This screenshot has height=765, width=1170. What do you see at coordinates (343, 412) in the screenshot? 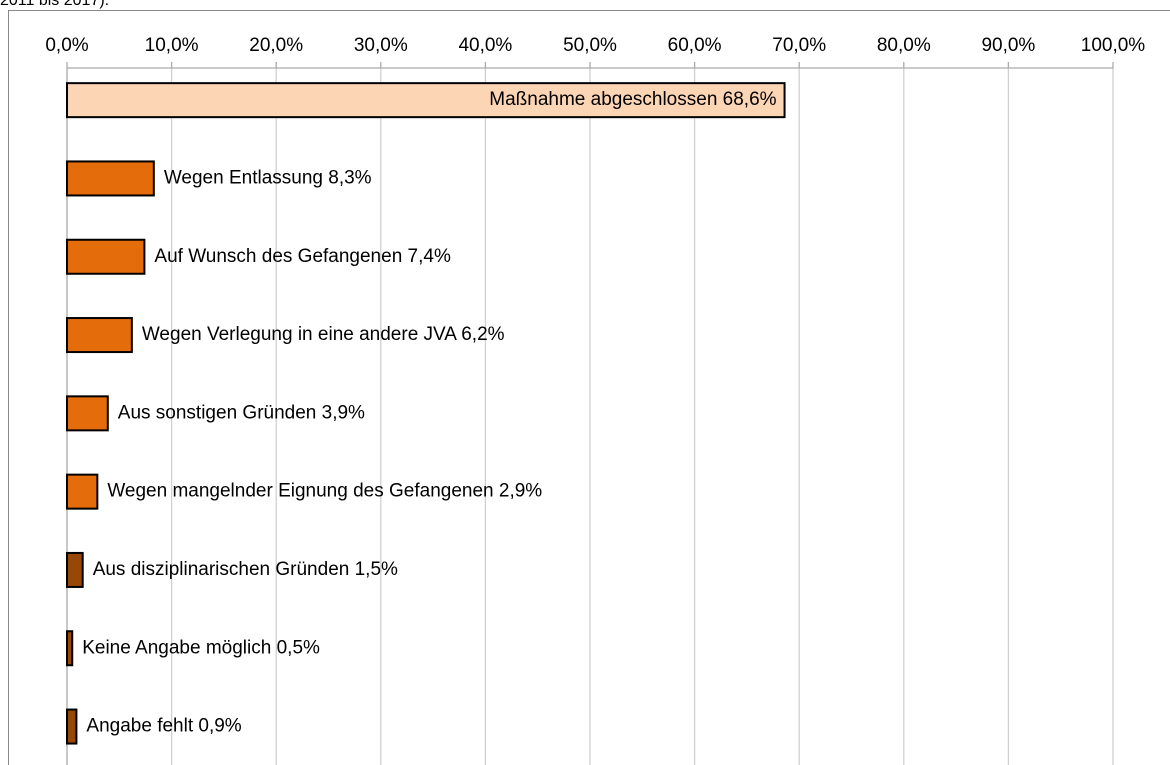
I see `value-label: 3,9%` at bounding box center [343, 412].